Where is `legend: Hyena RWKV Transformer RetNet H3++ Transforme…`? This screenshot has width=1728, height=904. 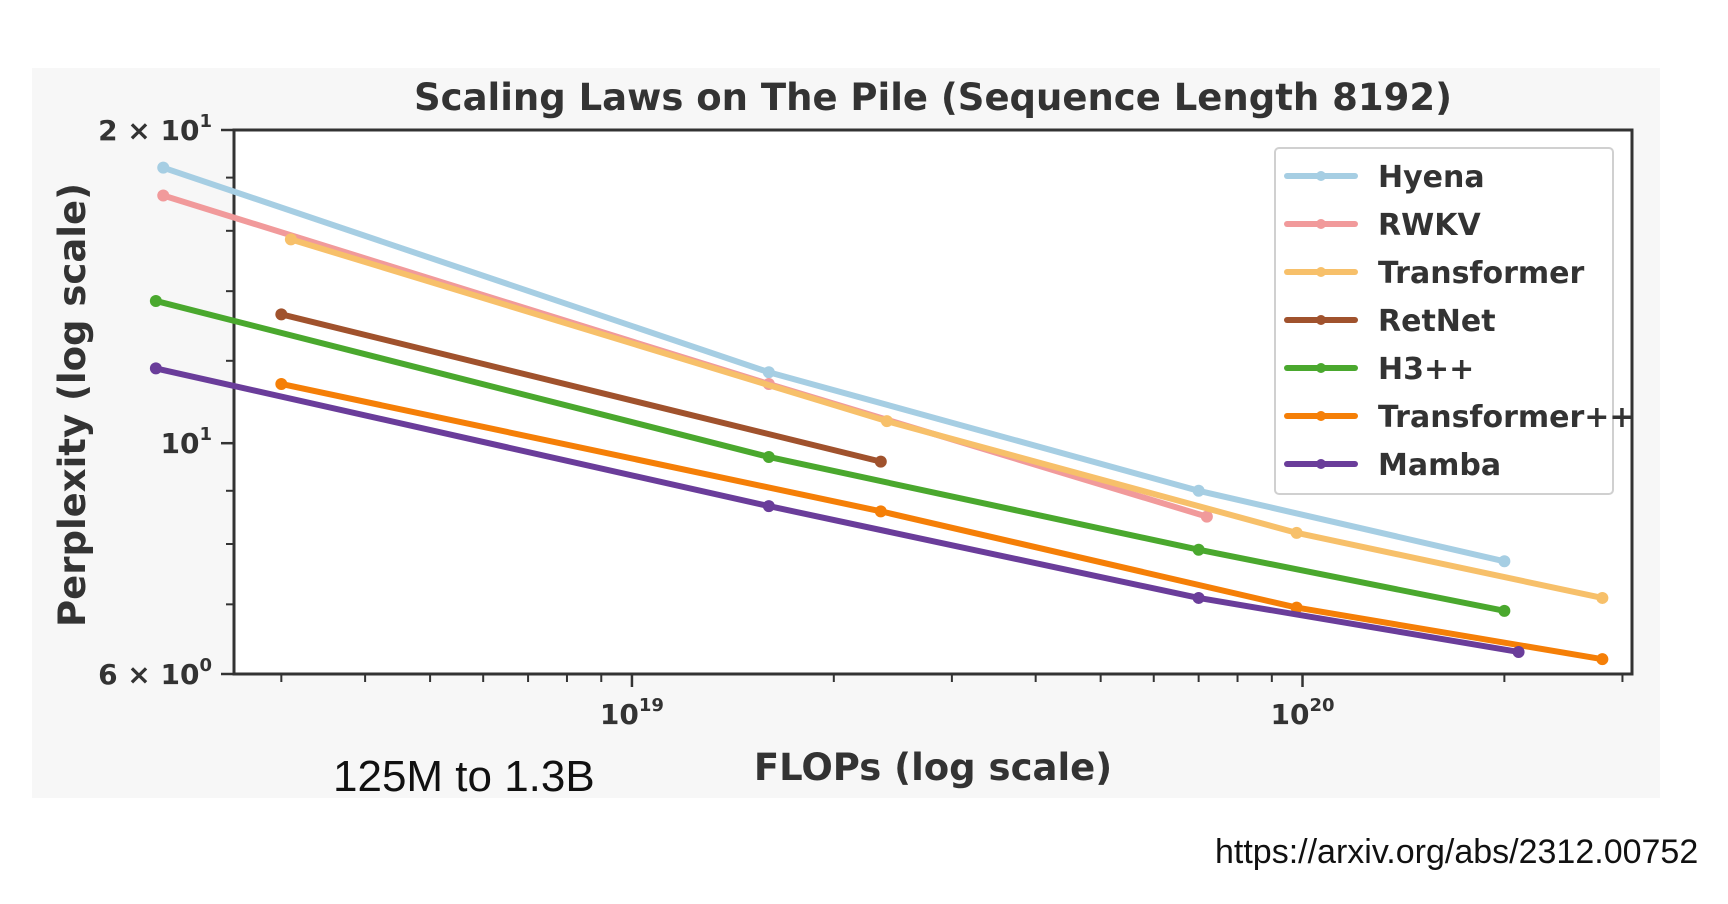 legend: Hyena RWKV Transformer RetNet H3++ Transforme… is located at coordinates (1454, 321).